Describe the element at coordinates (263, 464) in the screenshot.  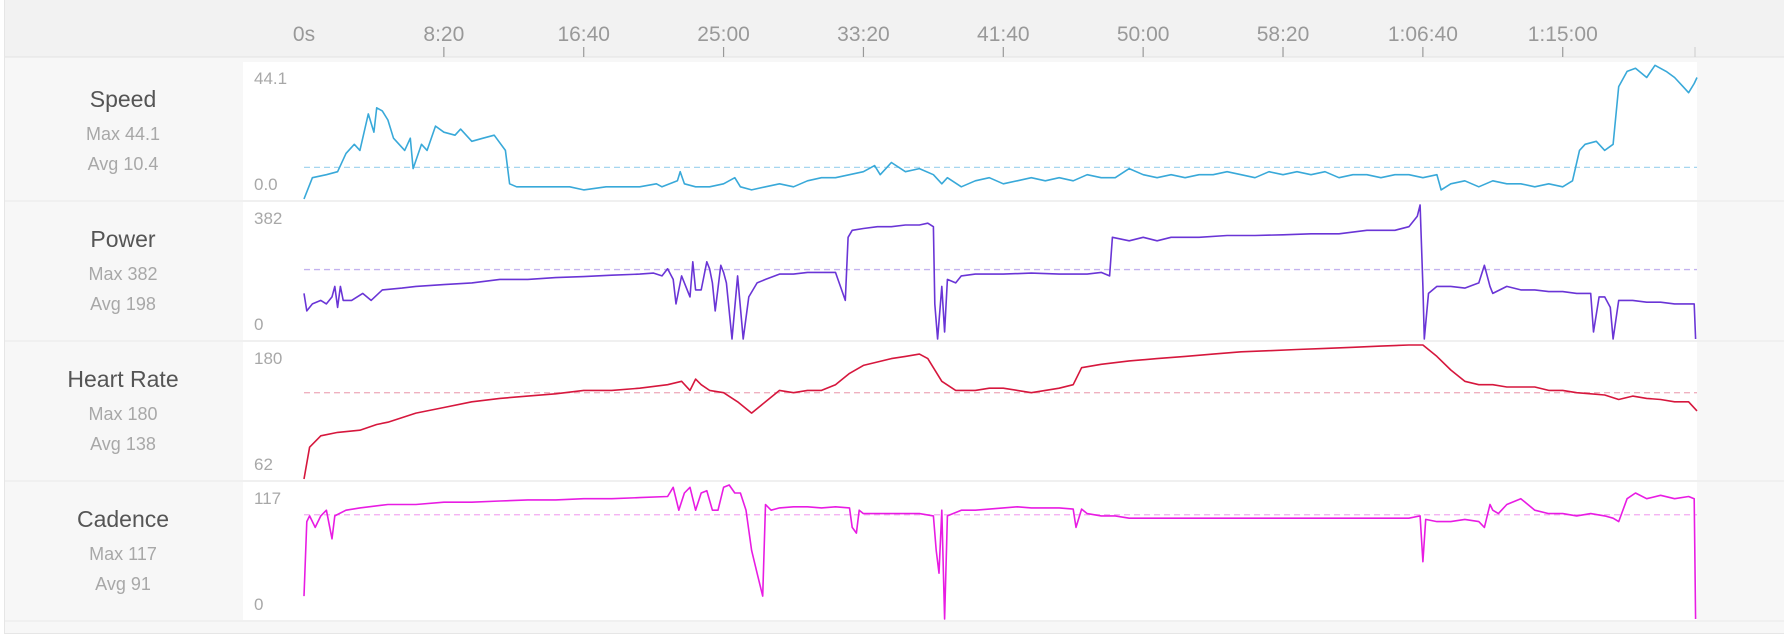
I see `y-min-label: 62` at that location.